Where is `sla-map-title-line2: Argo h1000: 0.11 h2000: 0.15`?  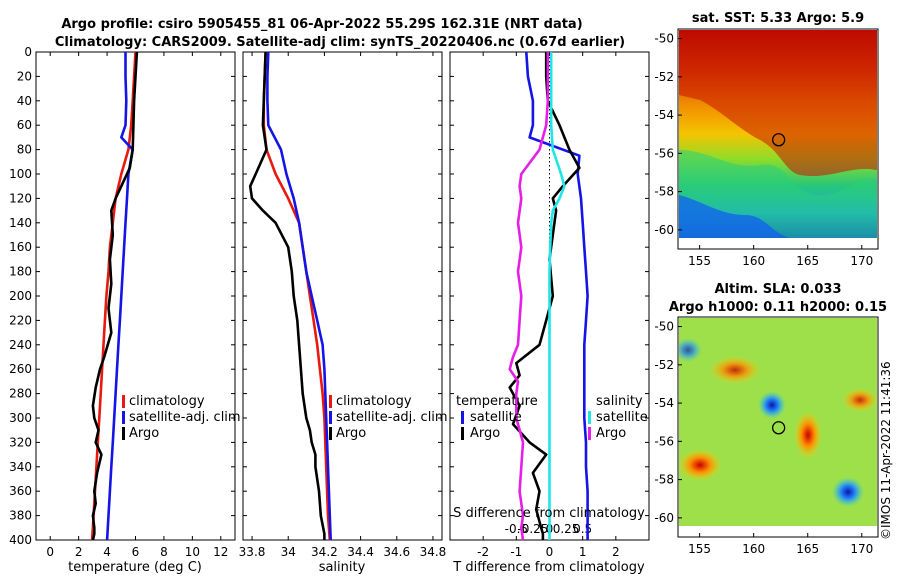
sla-map-title-line2: Argo h1000: 0.11 h2000: 0.15 is located at coordinates (778, 307).